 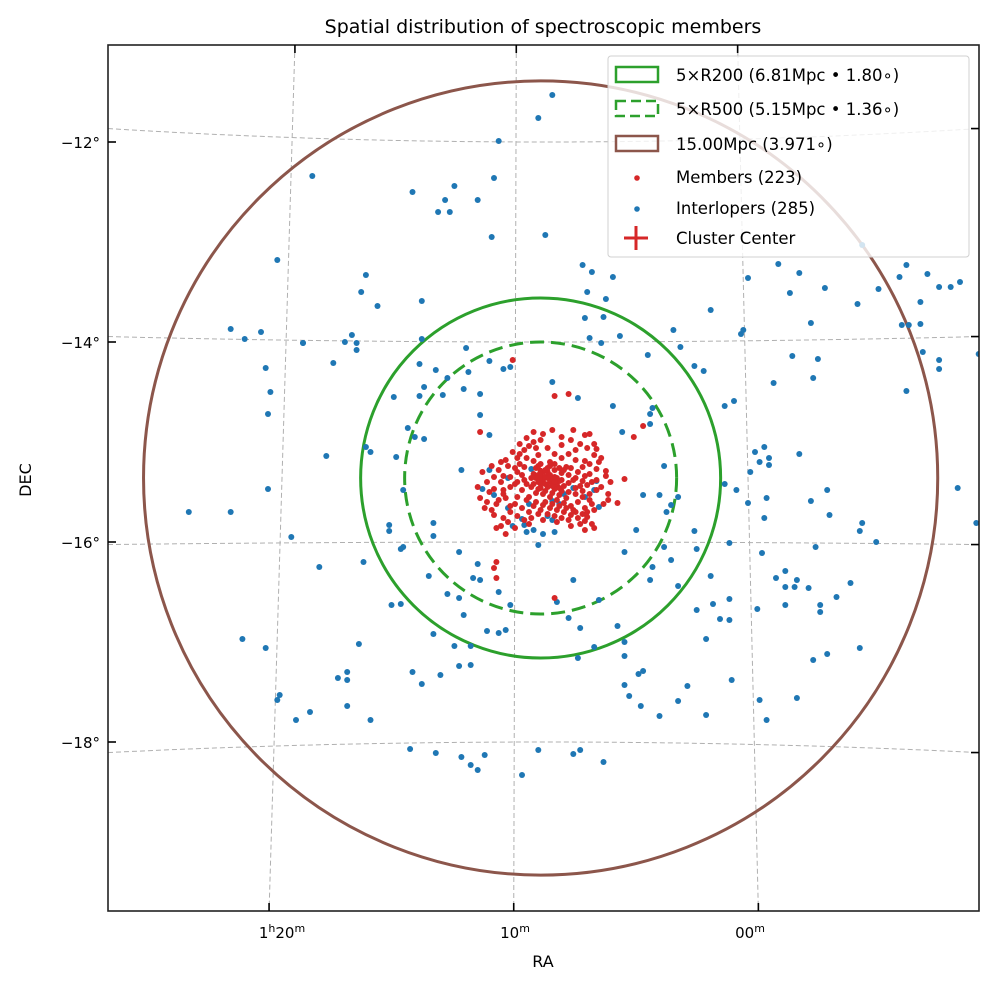 What do you see at coordinates (745, 208) in the screenshot?
I see `legend-label-interlopers: Interlopers (285)` at bounding box center [745, 208].